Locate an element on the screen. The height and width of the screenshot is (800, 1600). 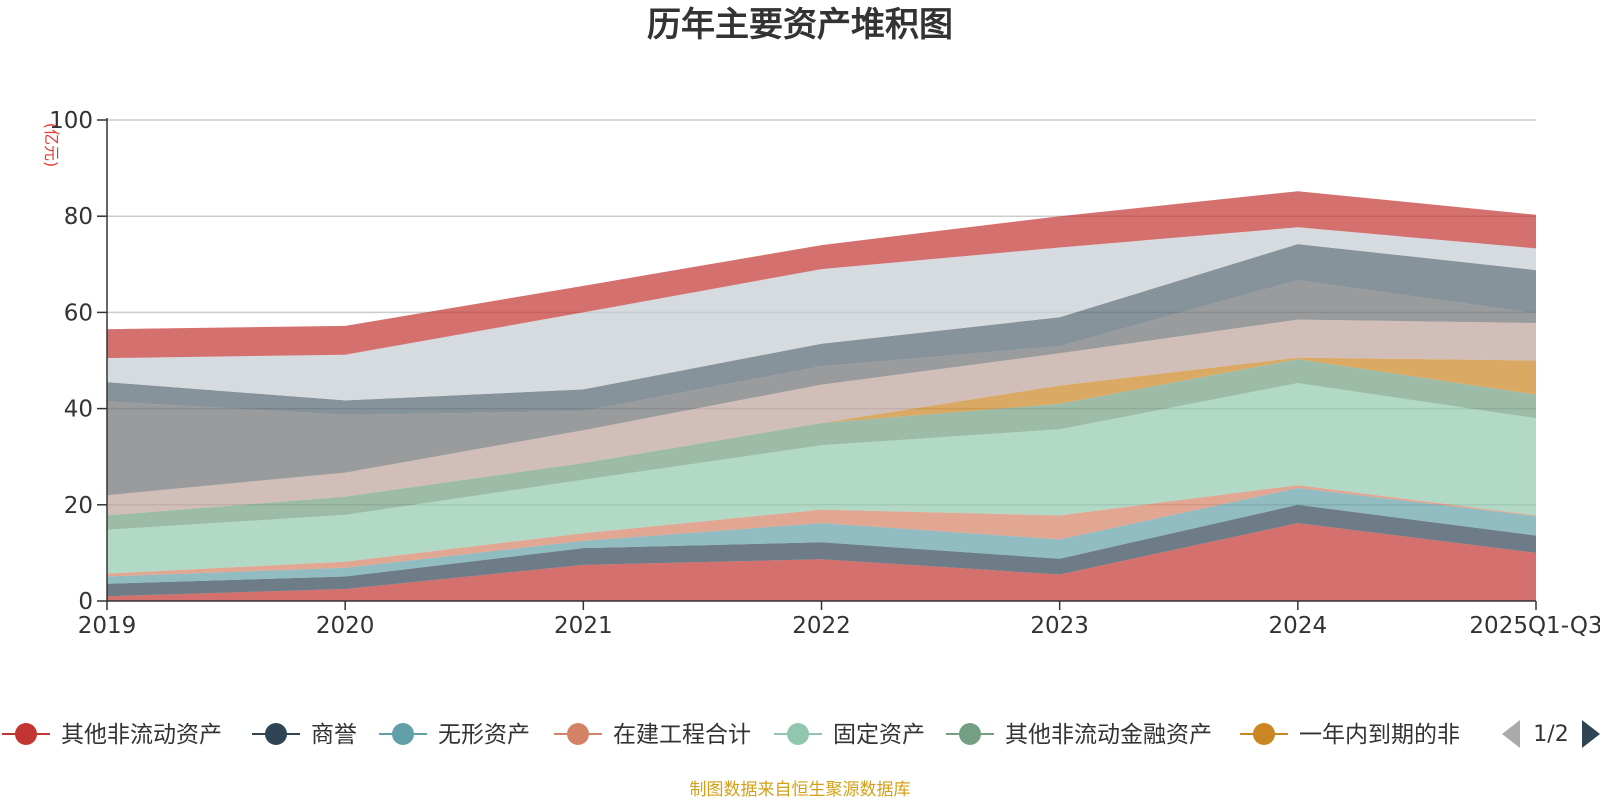
chart-title: 历年主要资产堆积图 is located at coordinates (800, 25).